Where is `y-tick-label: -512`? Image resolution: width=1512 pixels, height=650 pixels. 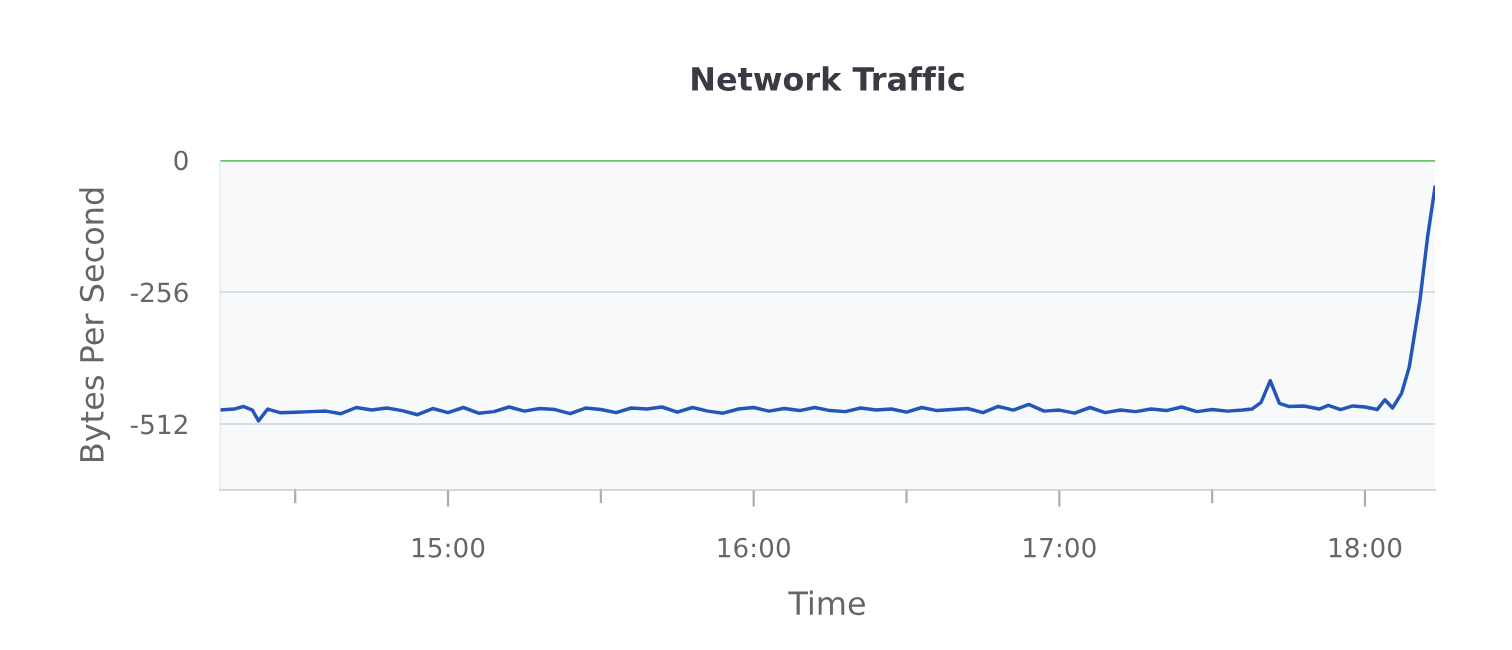
y-tick-label: -512 is located at coordinates (158, 424).